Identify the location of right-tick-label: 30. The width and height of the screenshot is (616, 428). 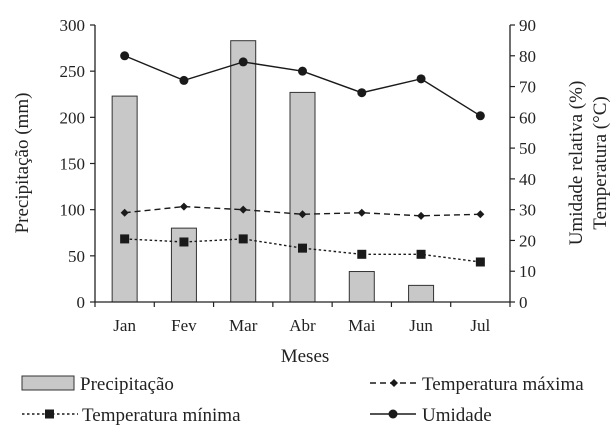
(527, 210).